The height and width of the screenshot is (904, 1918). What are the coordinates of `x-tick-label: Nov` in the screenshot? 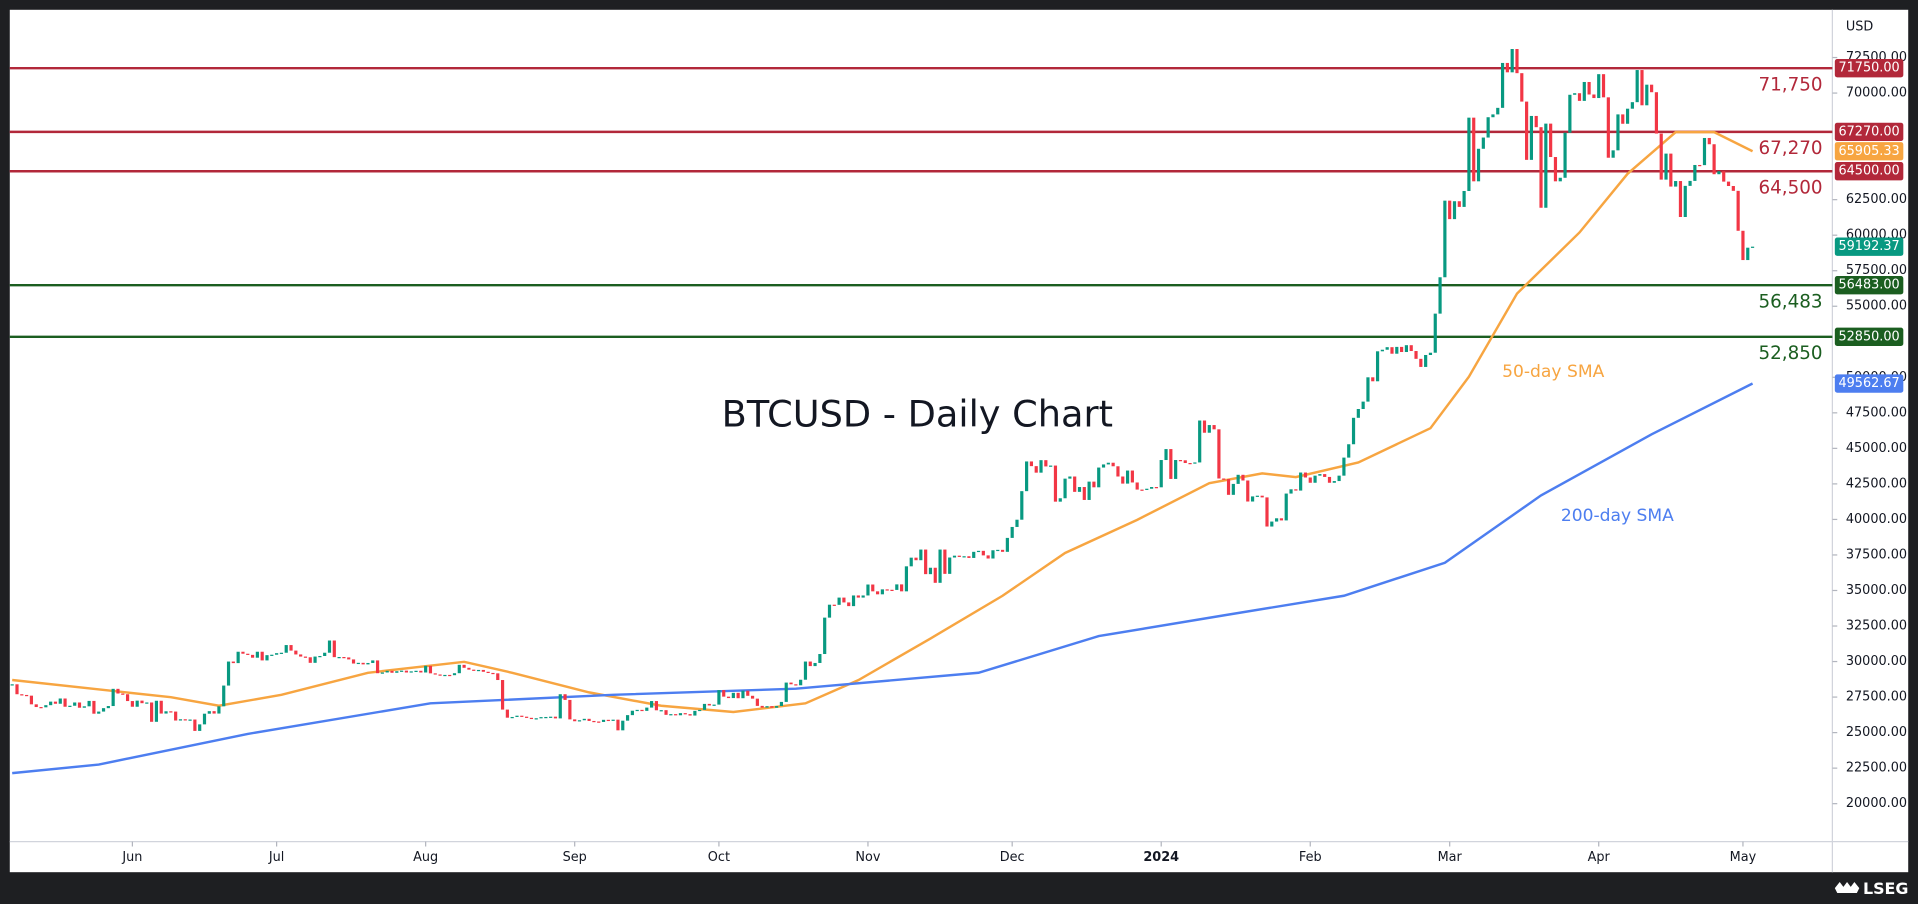 It's located at (867, 857).